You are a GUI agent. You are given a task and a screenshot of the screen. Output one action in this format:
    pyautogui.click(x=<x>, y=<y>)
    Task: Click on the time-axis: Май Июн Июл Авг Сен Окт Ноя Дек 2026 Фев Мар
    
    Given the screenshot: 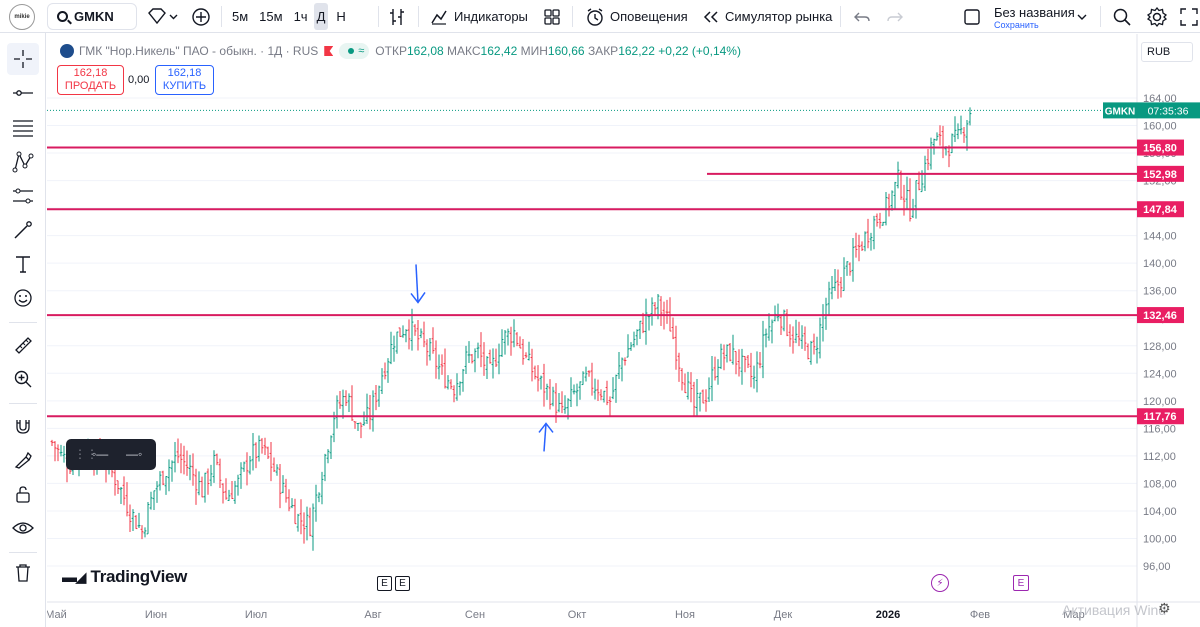 What is the action you would take?
    pyautogui.click(x=566, y=615)
    